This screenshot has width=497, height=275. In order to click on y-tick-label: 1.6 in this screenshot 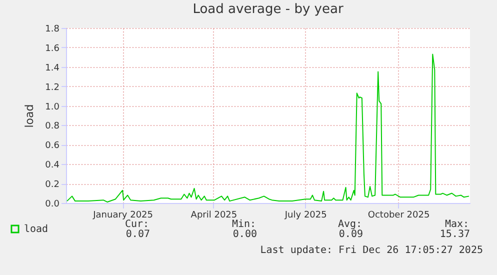, I will do `click(52, 49)`.